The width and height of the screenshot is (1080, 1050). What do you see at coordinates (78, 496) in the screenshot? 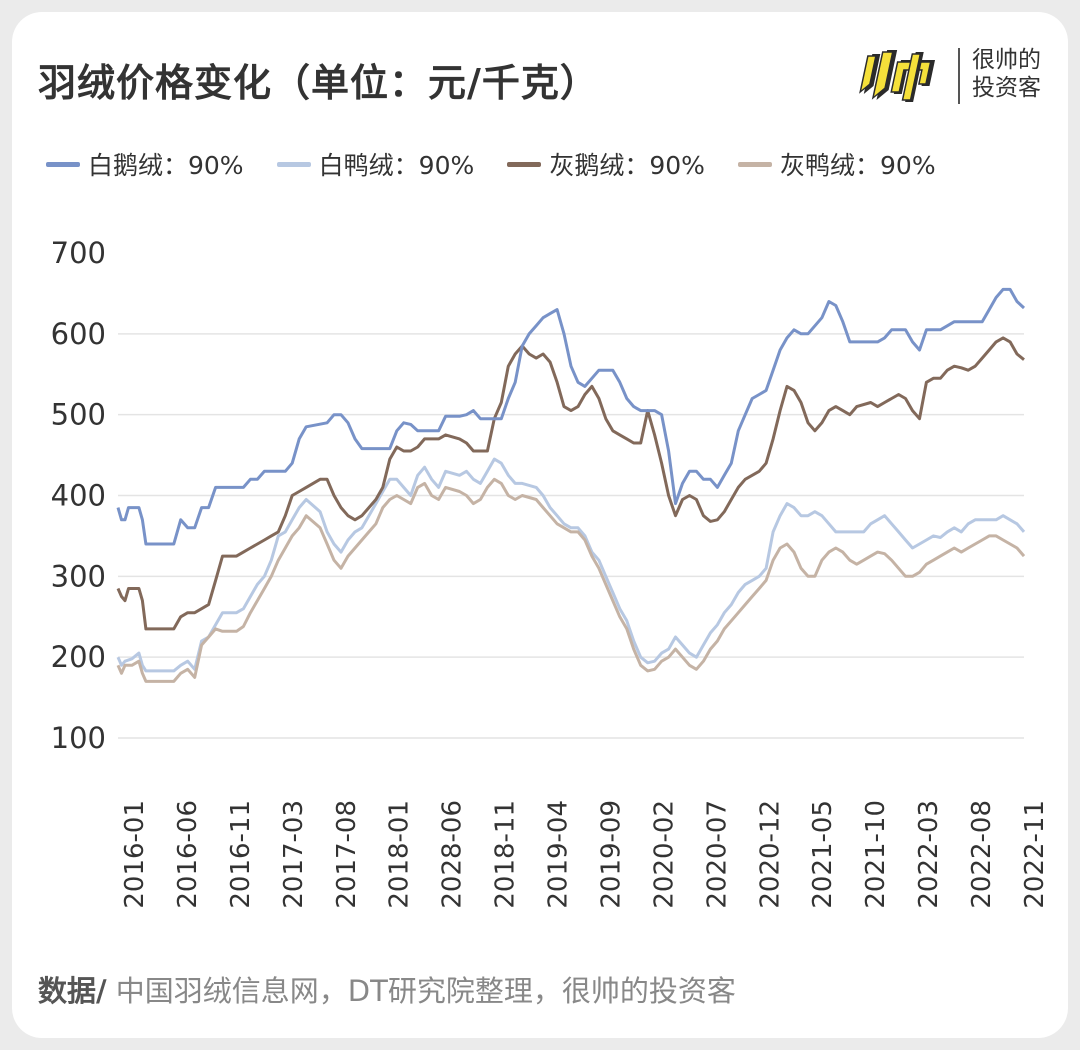
I see `y-tick-label: 400` at bounding box center [78, 496].